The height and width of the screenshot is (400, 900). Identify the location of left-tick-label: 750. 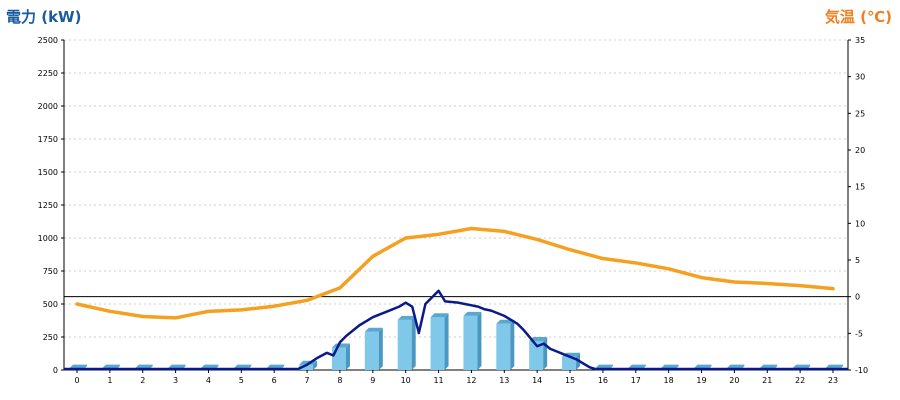
(50, 271).